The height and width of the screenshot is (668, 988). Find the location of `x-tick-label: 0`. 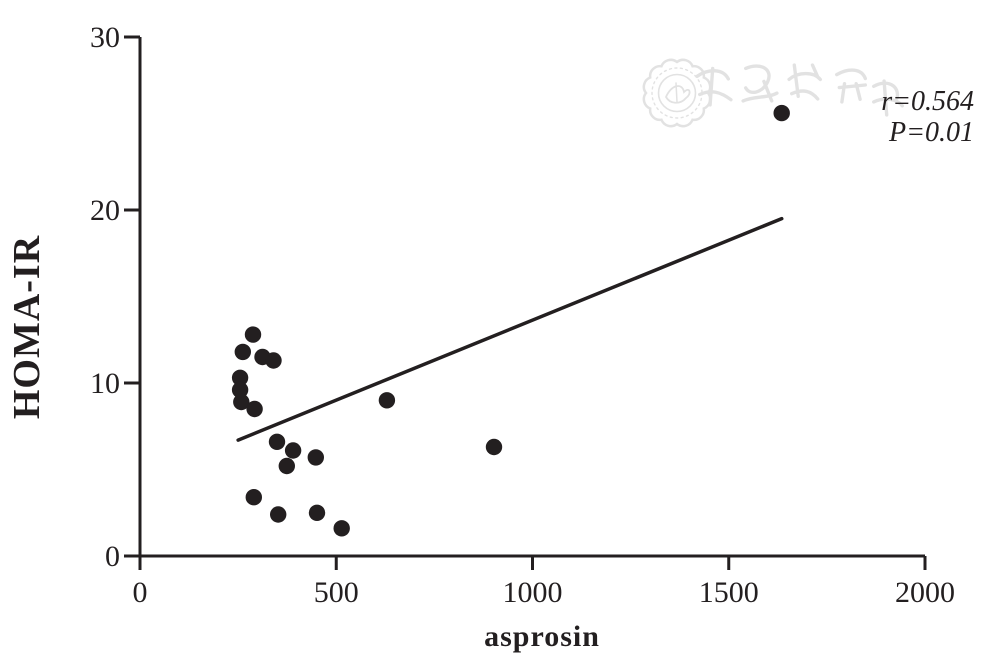

x-tick-label: 0 is located at coordinates (140, 592).